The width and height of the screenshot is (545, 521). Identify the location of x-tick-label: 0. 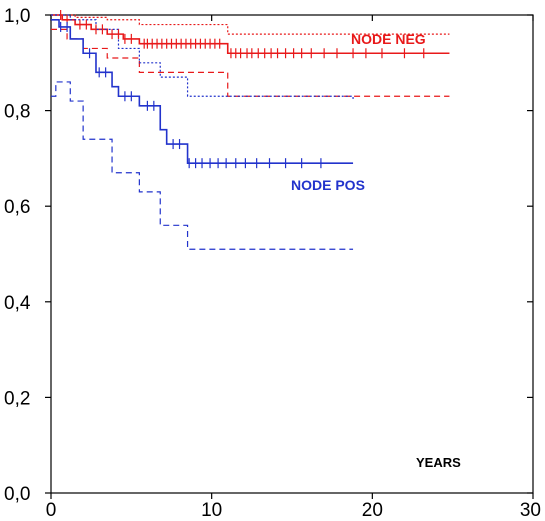
(51, 510).